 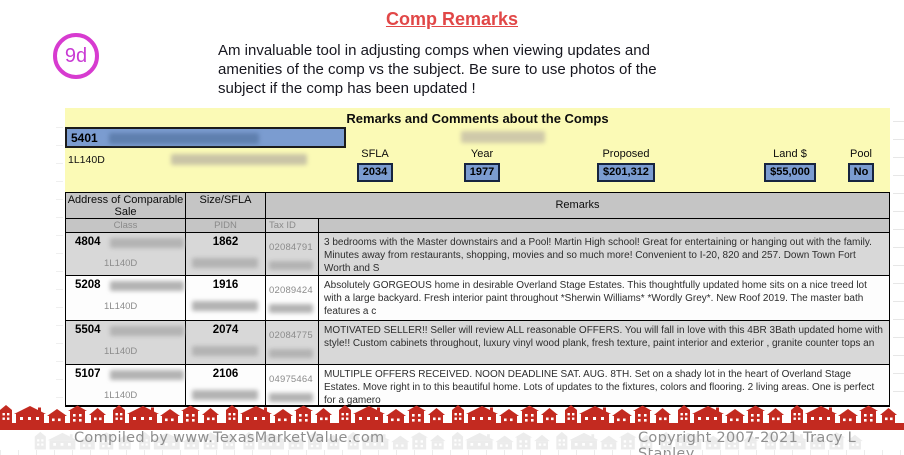 What do you see at coordinates (226, 254) in the screenshot?
I see `cell-size: 1862` at bounding box center [226, 254].